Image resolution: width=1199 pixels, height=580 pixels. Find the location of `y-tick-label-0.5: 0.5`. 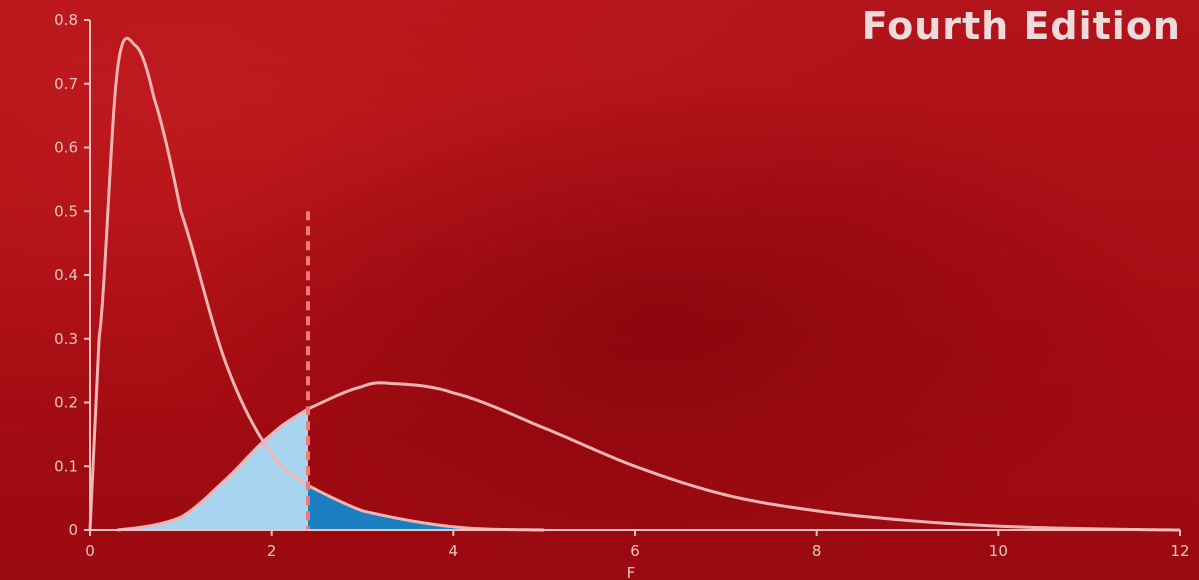

y-tick-label-0.5: 0.5 is located at coordinates (66, 211).